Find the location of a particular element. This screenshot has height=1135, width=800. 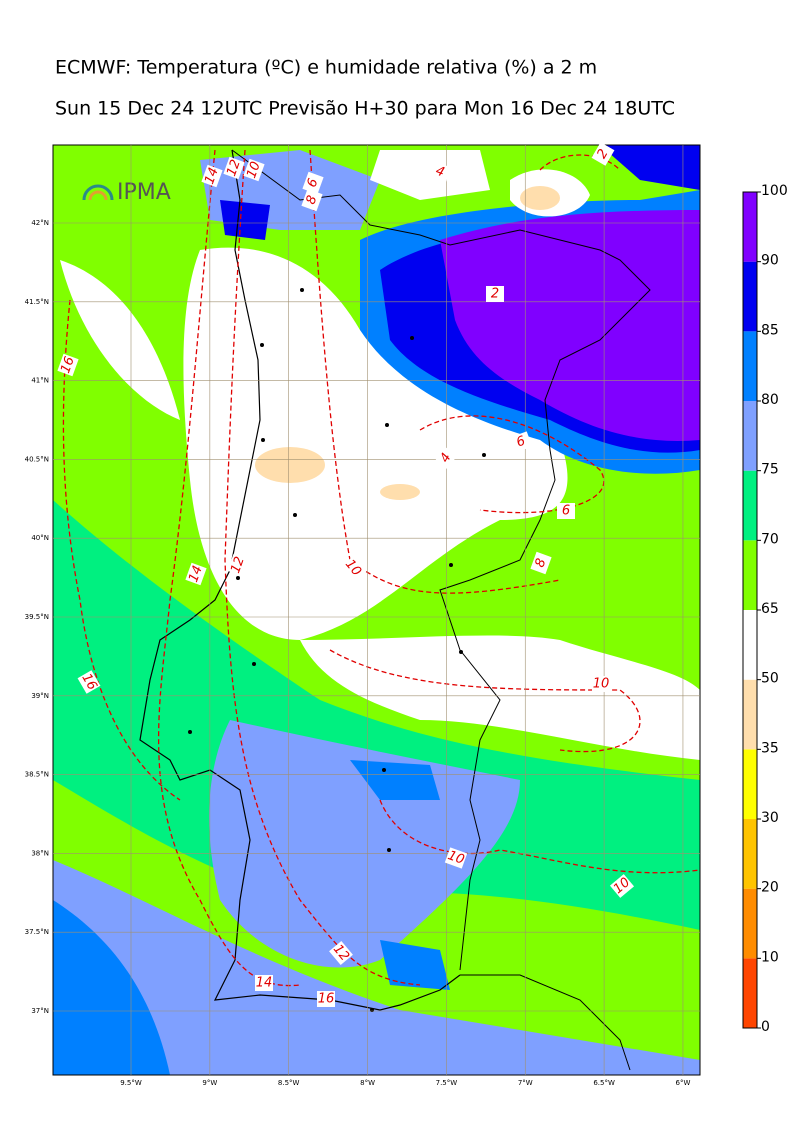

lat-tick-label: 39.5°N is located at coordinates (37, 617).